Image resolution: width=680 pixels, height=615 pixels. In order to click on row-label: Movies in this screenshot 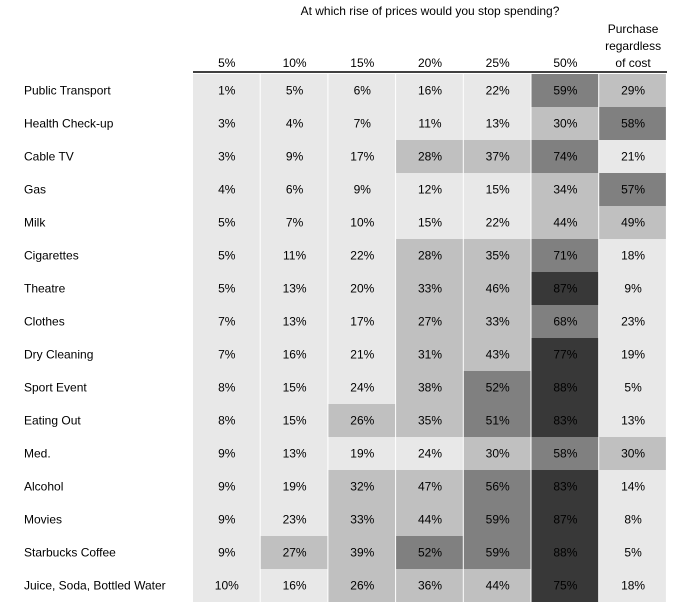, I will do `click(43, 520)`.